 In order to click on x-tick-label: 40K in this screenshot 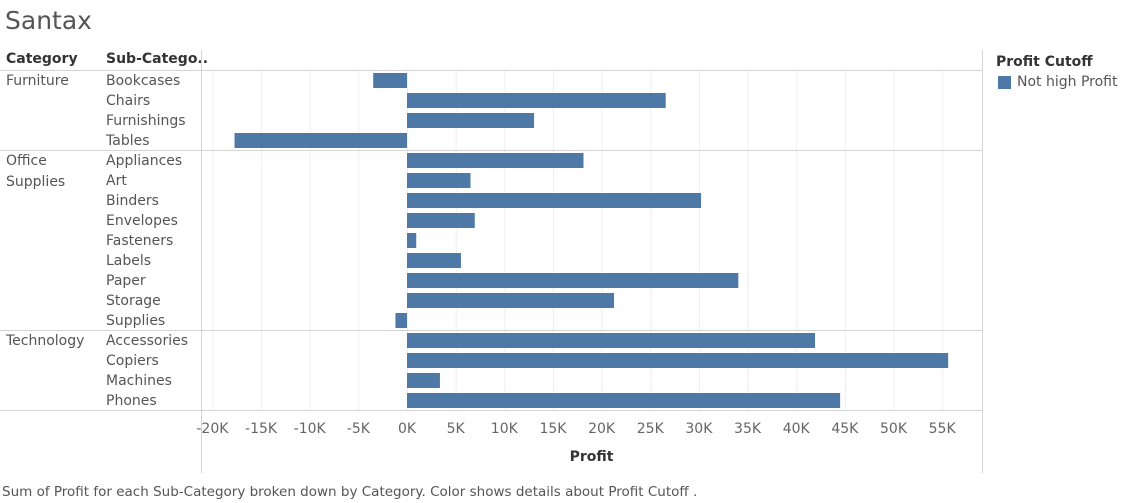, I will do `click(797, 429)`.